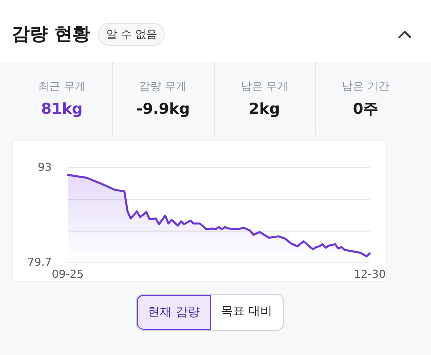  I want to click on chart-title: 감량 현황, so click(51, 34).